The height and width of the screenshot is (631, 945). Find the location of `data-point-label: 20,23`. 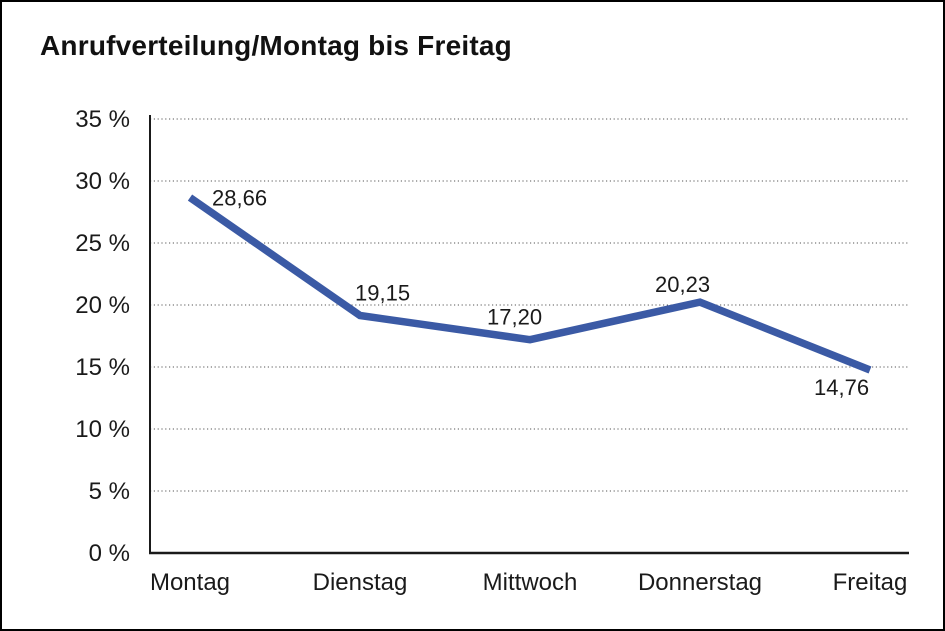

data-point-label: 20,23 is located at coordinates (682, 284).